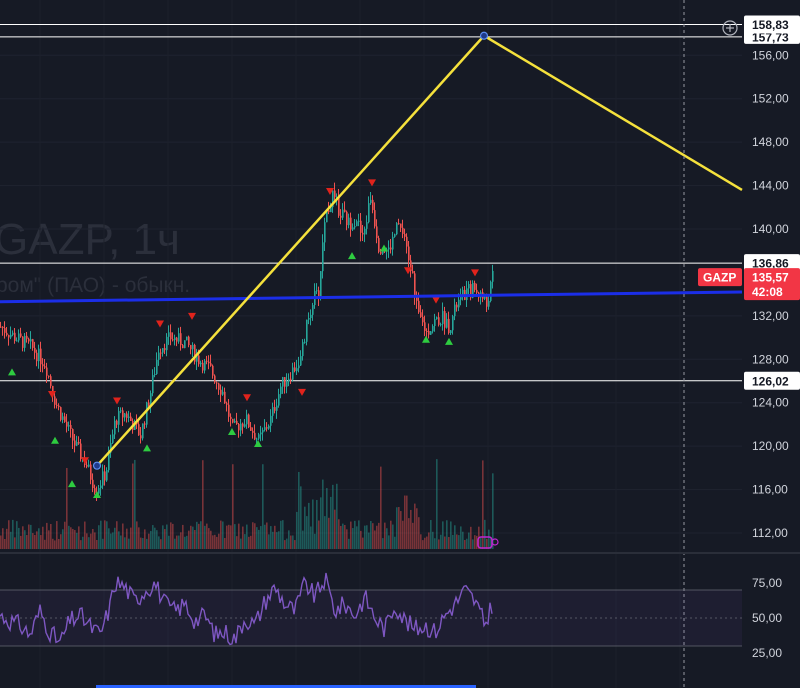  What do you see at coordinates (488, 542) in the screenshot?
I see `replay-icon` at bounding box center [488, 542].